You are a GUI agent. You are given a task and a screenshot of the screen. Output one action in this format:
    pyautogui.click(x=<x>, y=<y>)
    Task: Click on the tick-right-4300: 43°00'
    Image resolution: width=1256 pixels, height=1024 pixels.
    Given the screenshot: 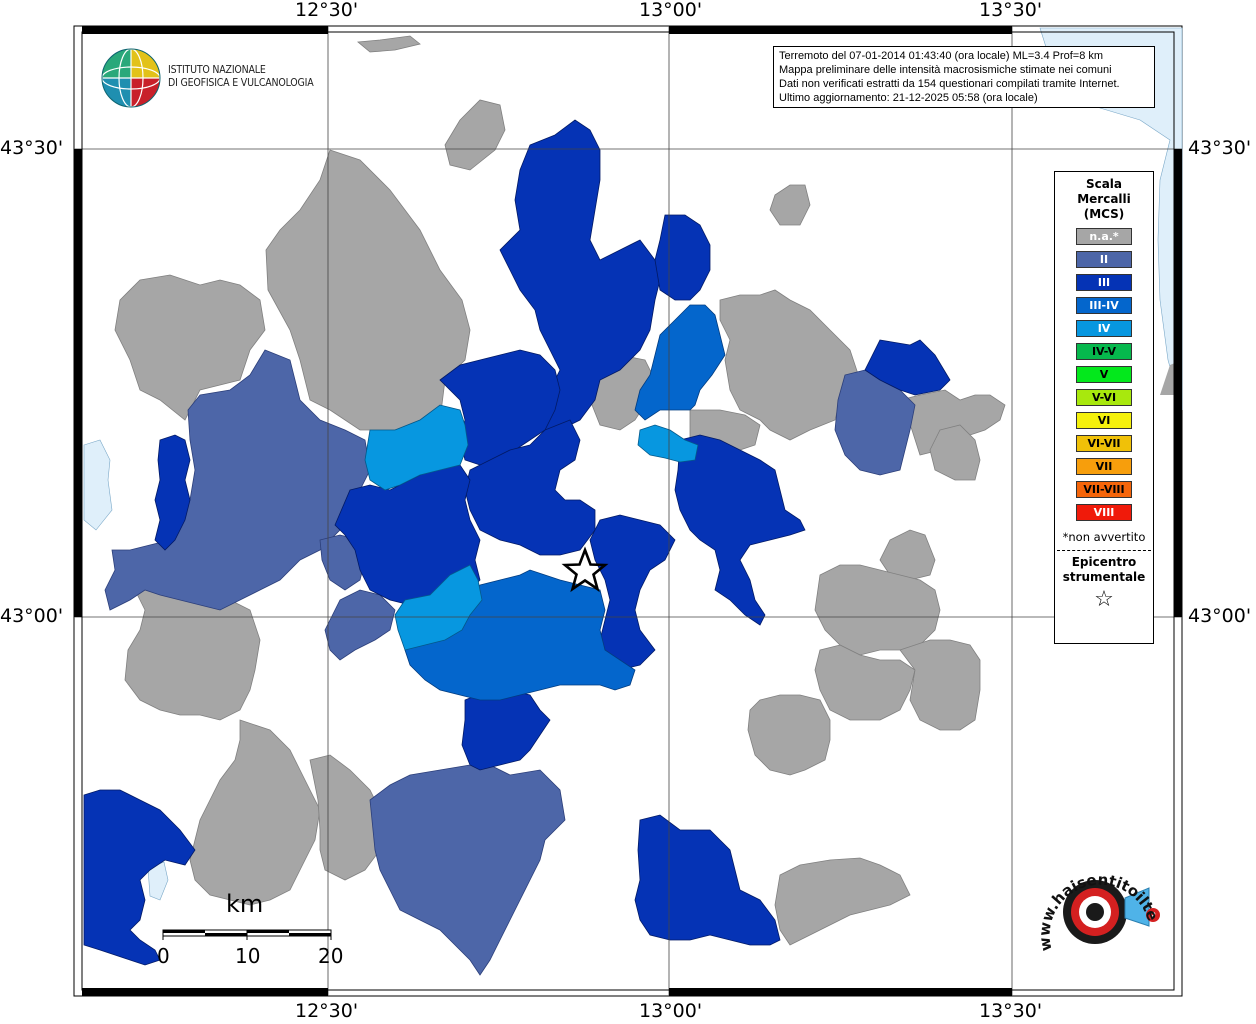 What is the action you would take?
    pyautogui.click(x=1220, y=616)
    